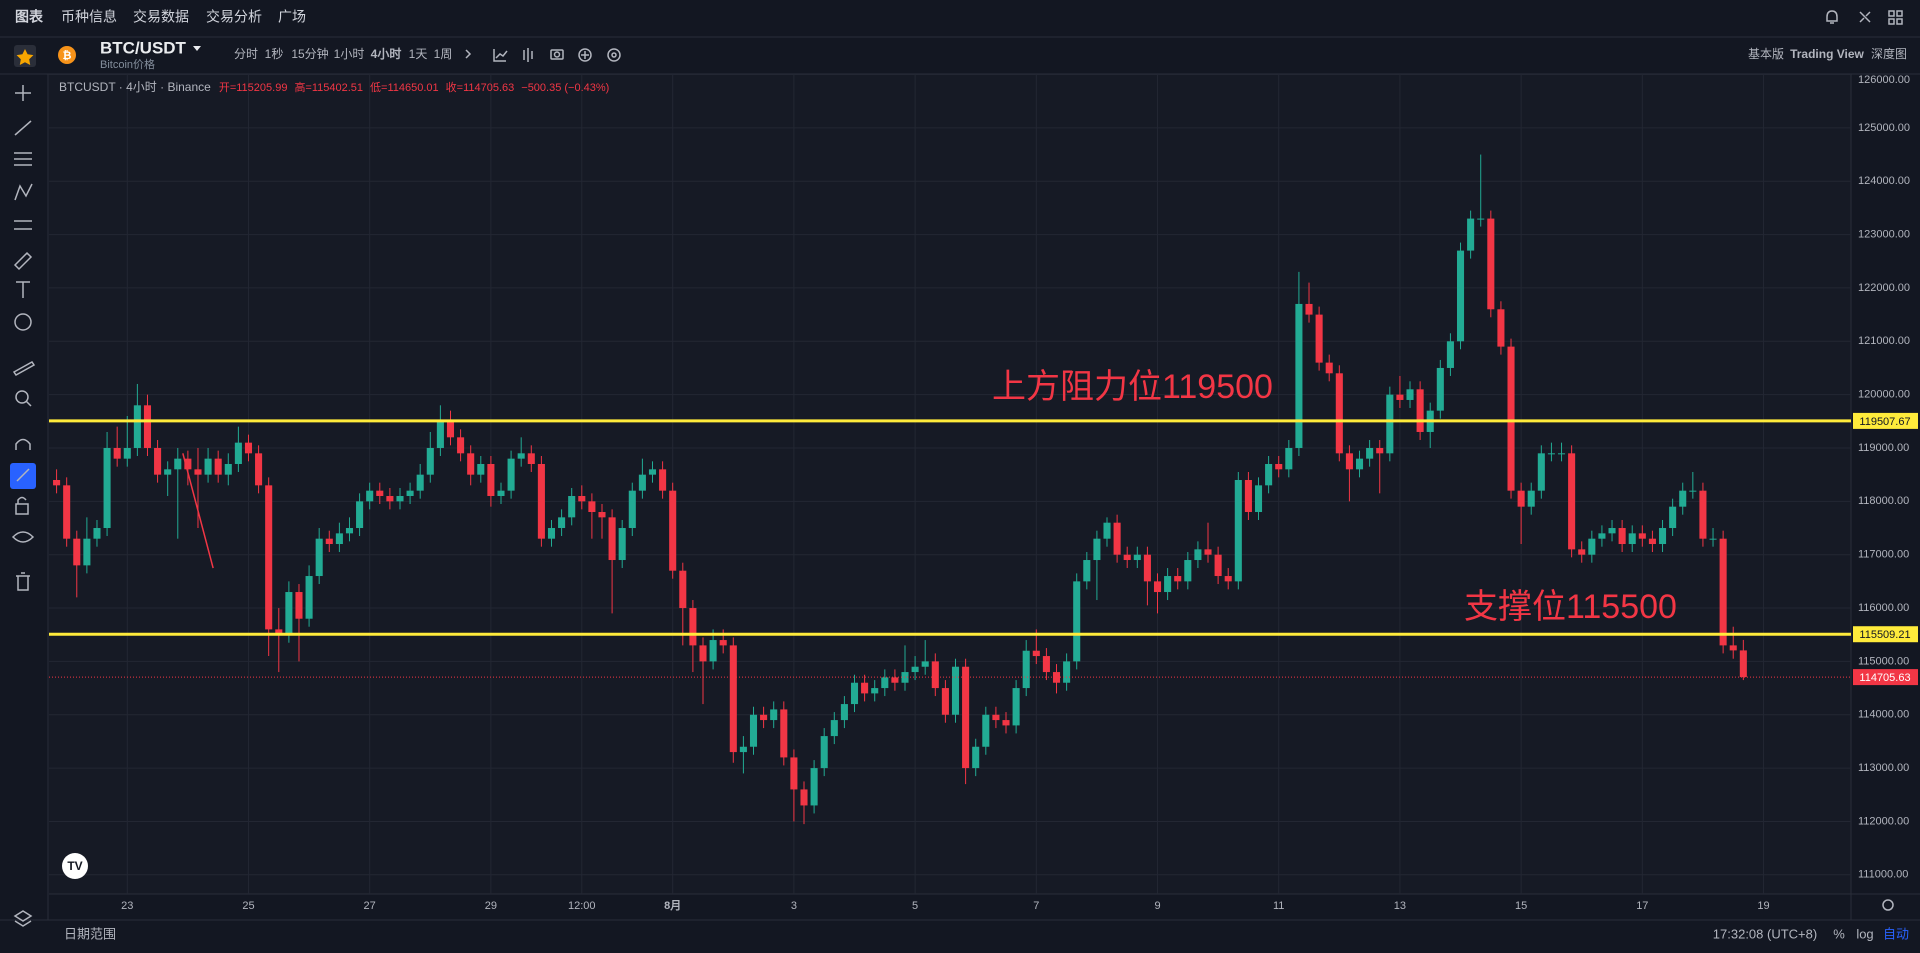  I want to click on view-mode: 深度图, so click(1889, 53).